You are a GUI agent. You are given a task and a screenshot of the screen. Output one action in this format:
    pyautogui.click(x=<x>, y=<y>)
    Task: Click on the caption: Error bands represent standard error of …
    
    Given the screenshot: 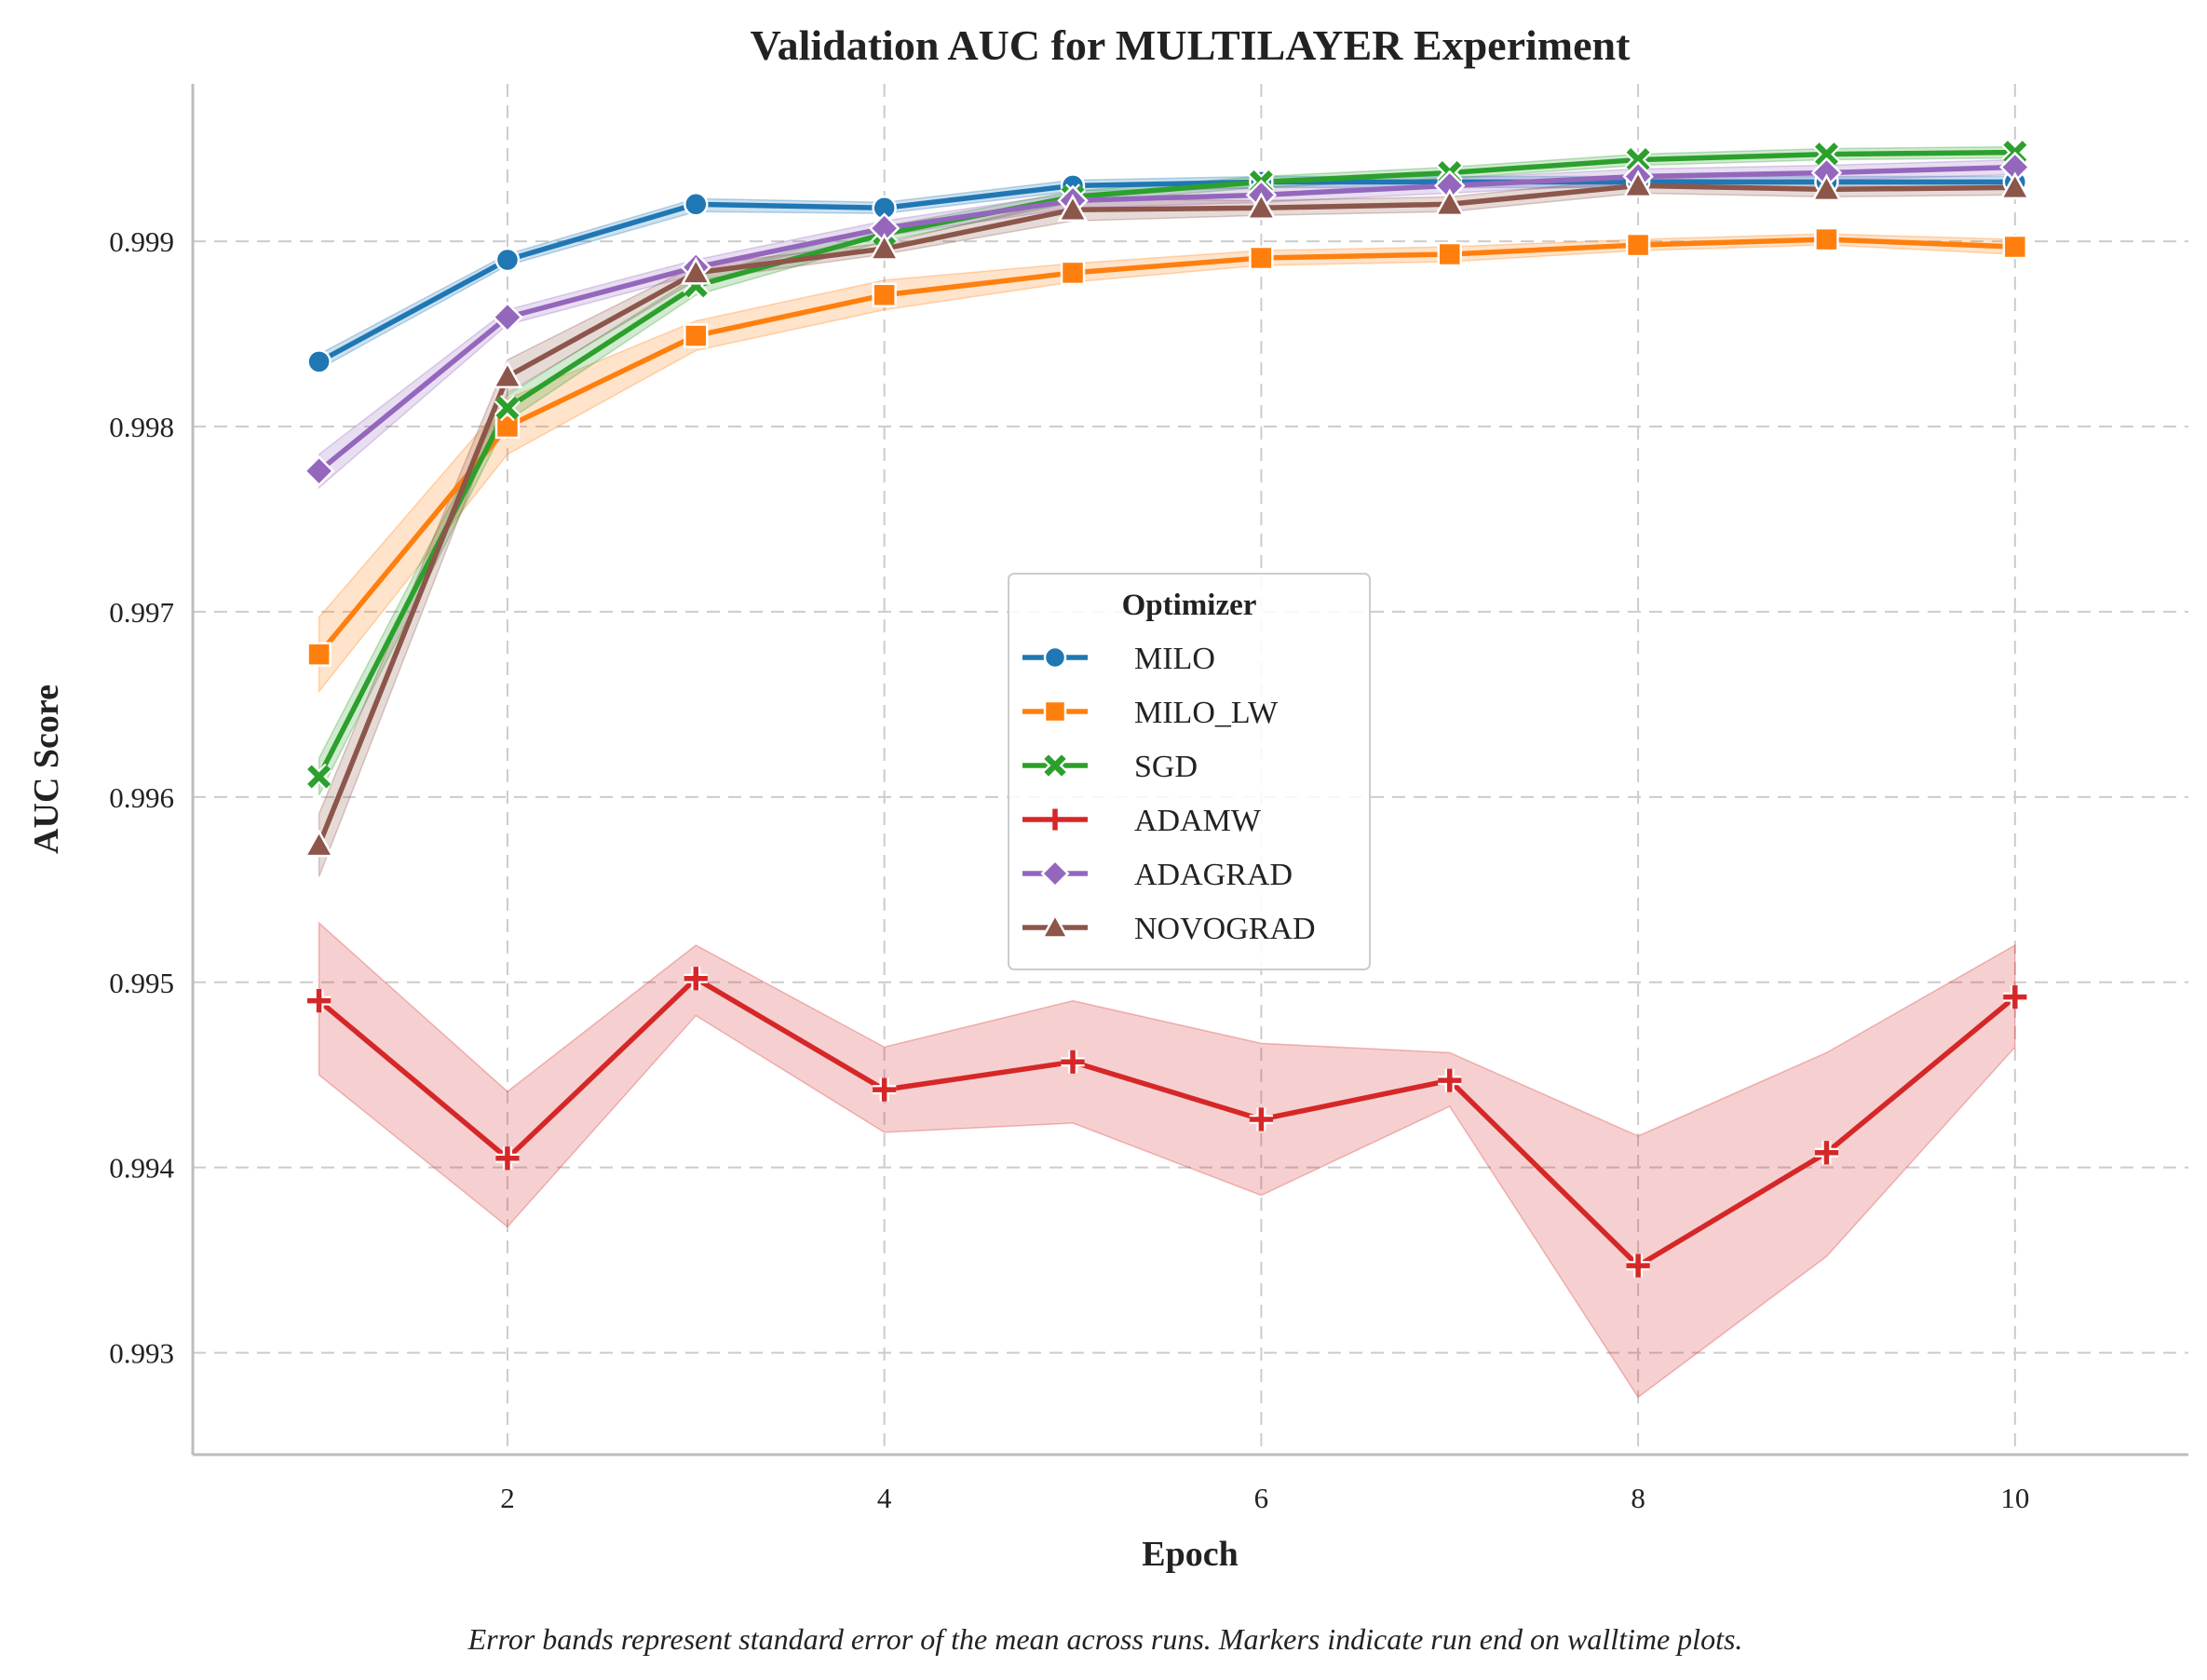 What is the action you would take?
    pyautogui.click(x=1105, y=1639)
    